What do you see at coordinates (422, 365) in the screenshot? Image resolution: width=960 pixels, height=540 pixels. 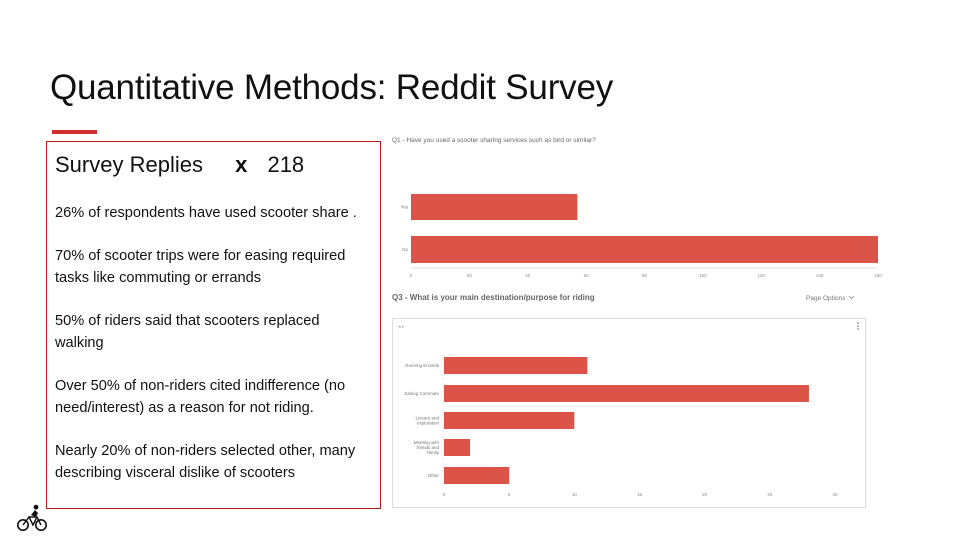 I see `q3-category-label: Running Errands` at bounding box center [422, 365].